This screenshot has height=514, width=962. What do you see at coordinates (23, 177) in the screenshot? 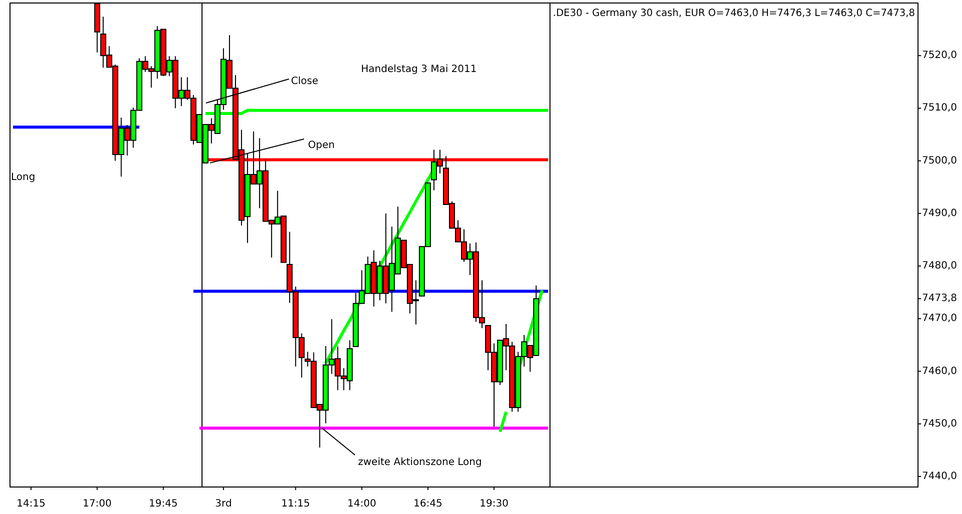
I see `annotation: Long` at bounding box center [23, 177].